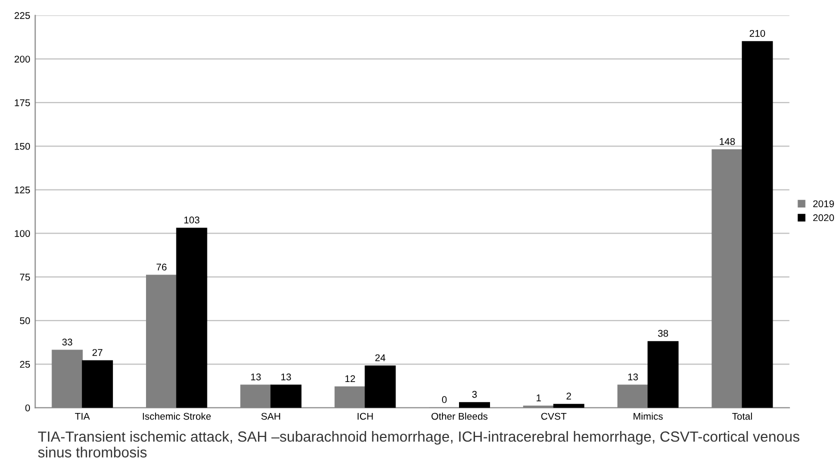 This screenshot has width=838, height=466. What do you see at coordinates (365, 416) in the screenshot?
I see `x-tick-label: ICH` at bounding box center [365, 416].